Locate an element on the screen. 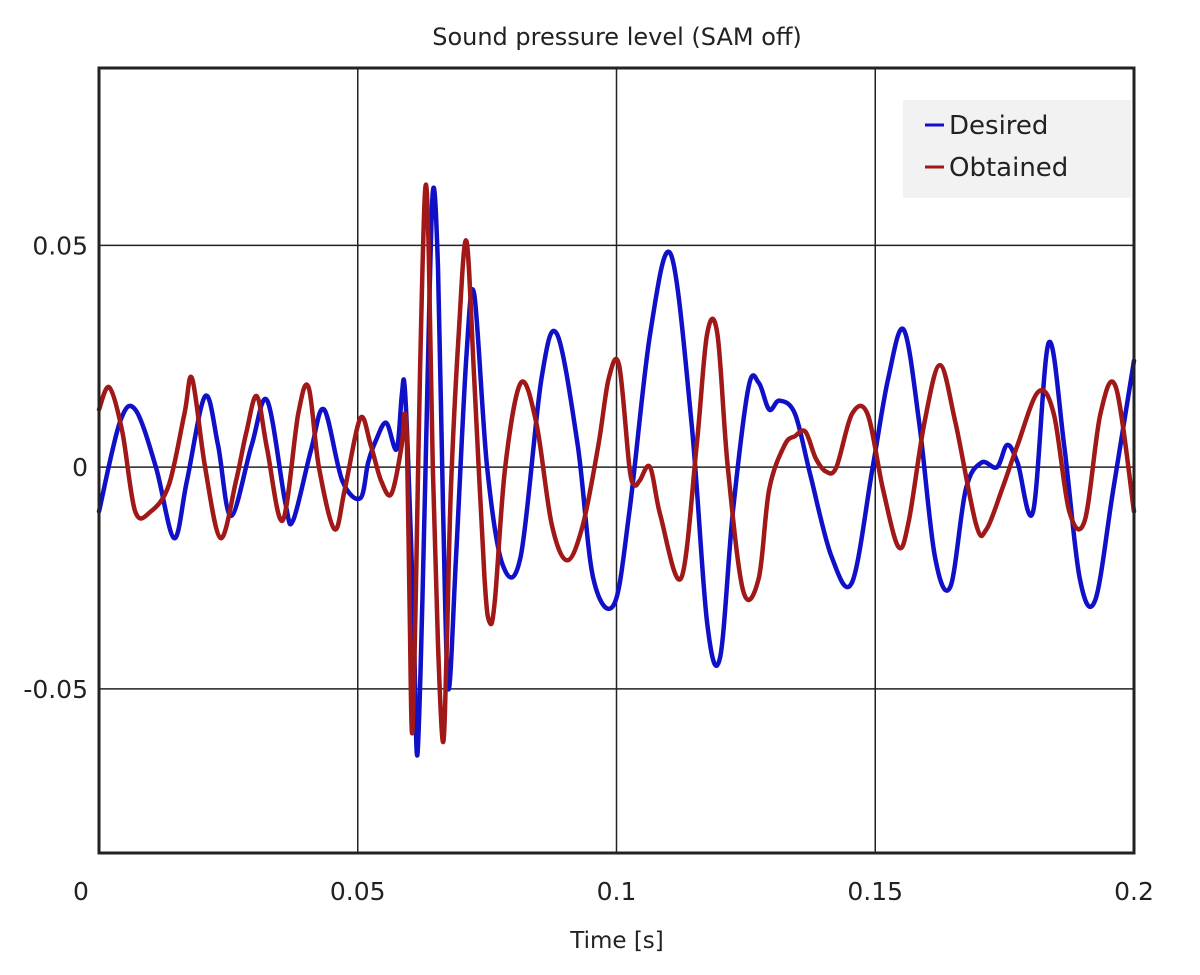  legend-label-desired: Desired is located at coordinates (998, 126).